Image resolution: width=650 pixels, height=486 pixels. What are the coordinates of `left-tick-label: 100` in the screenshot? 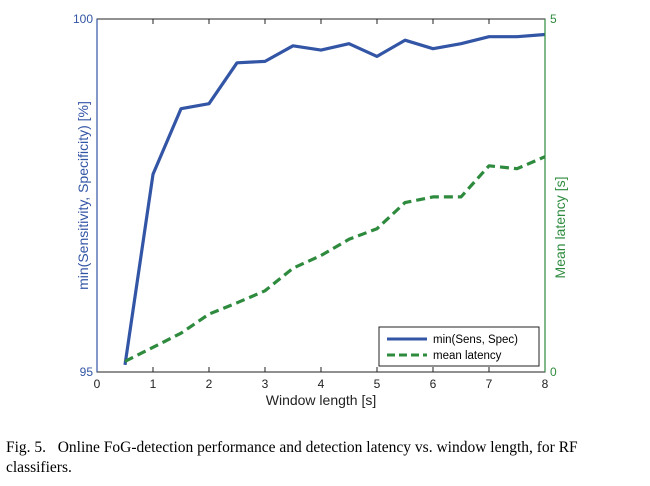 It's located at (83, 19).